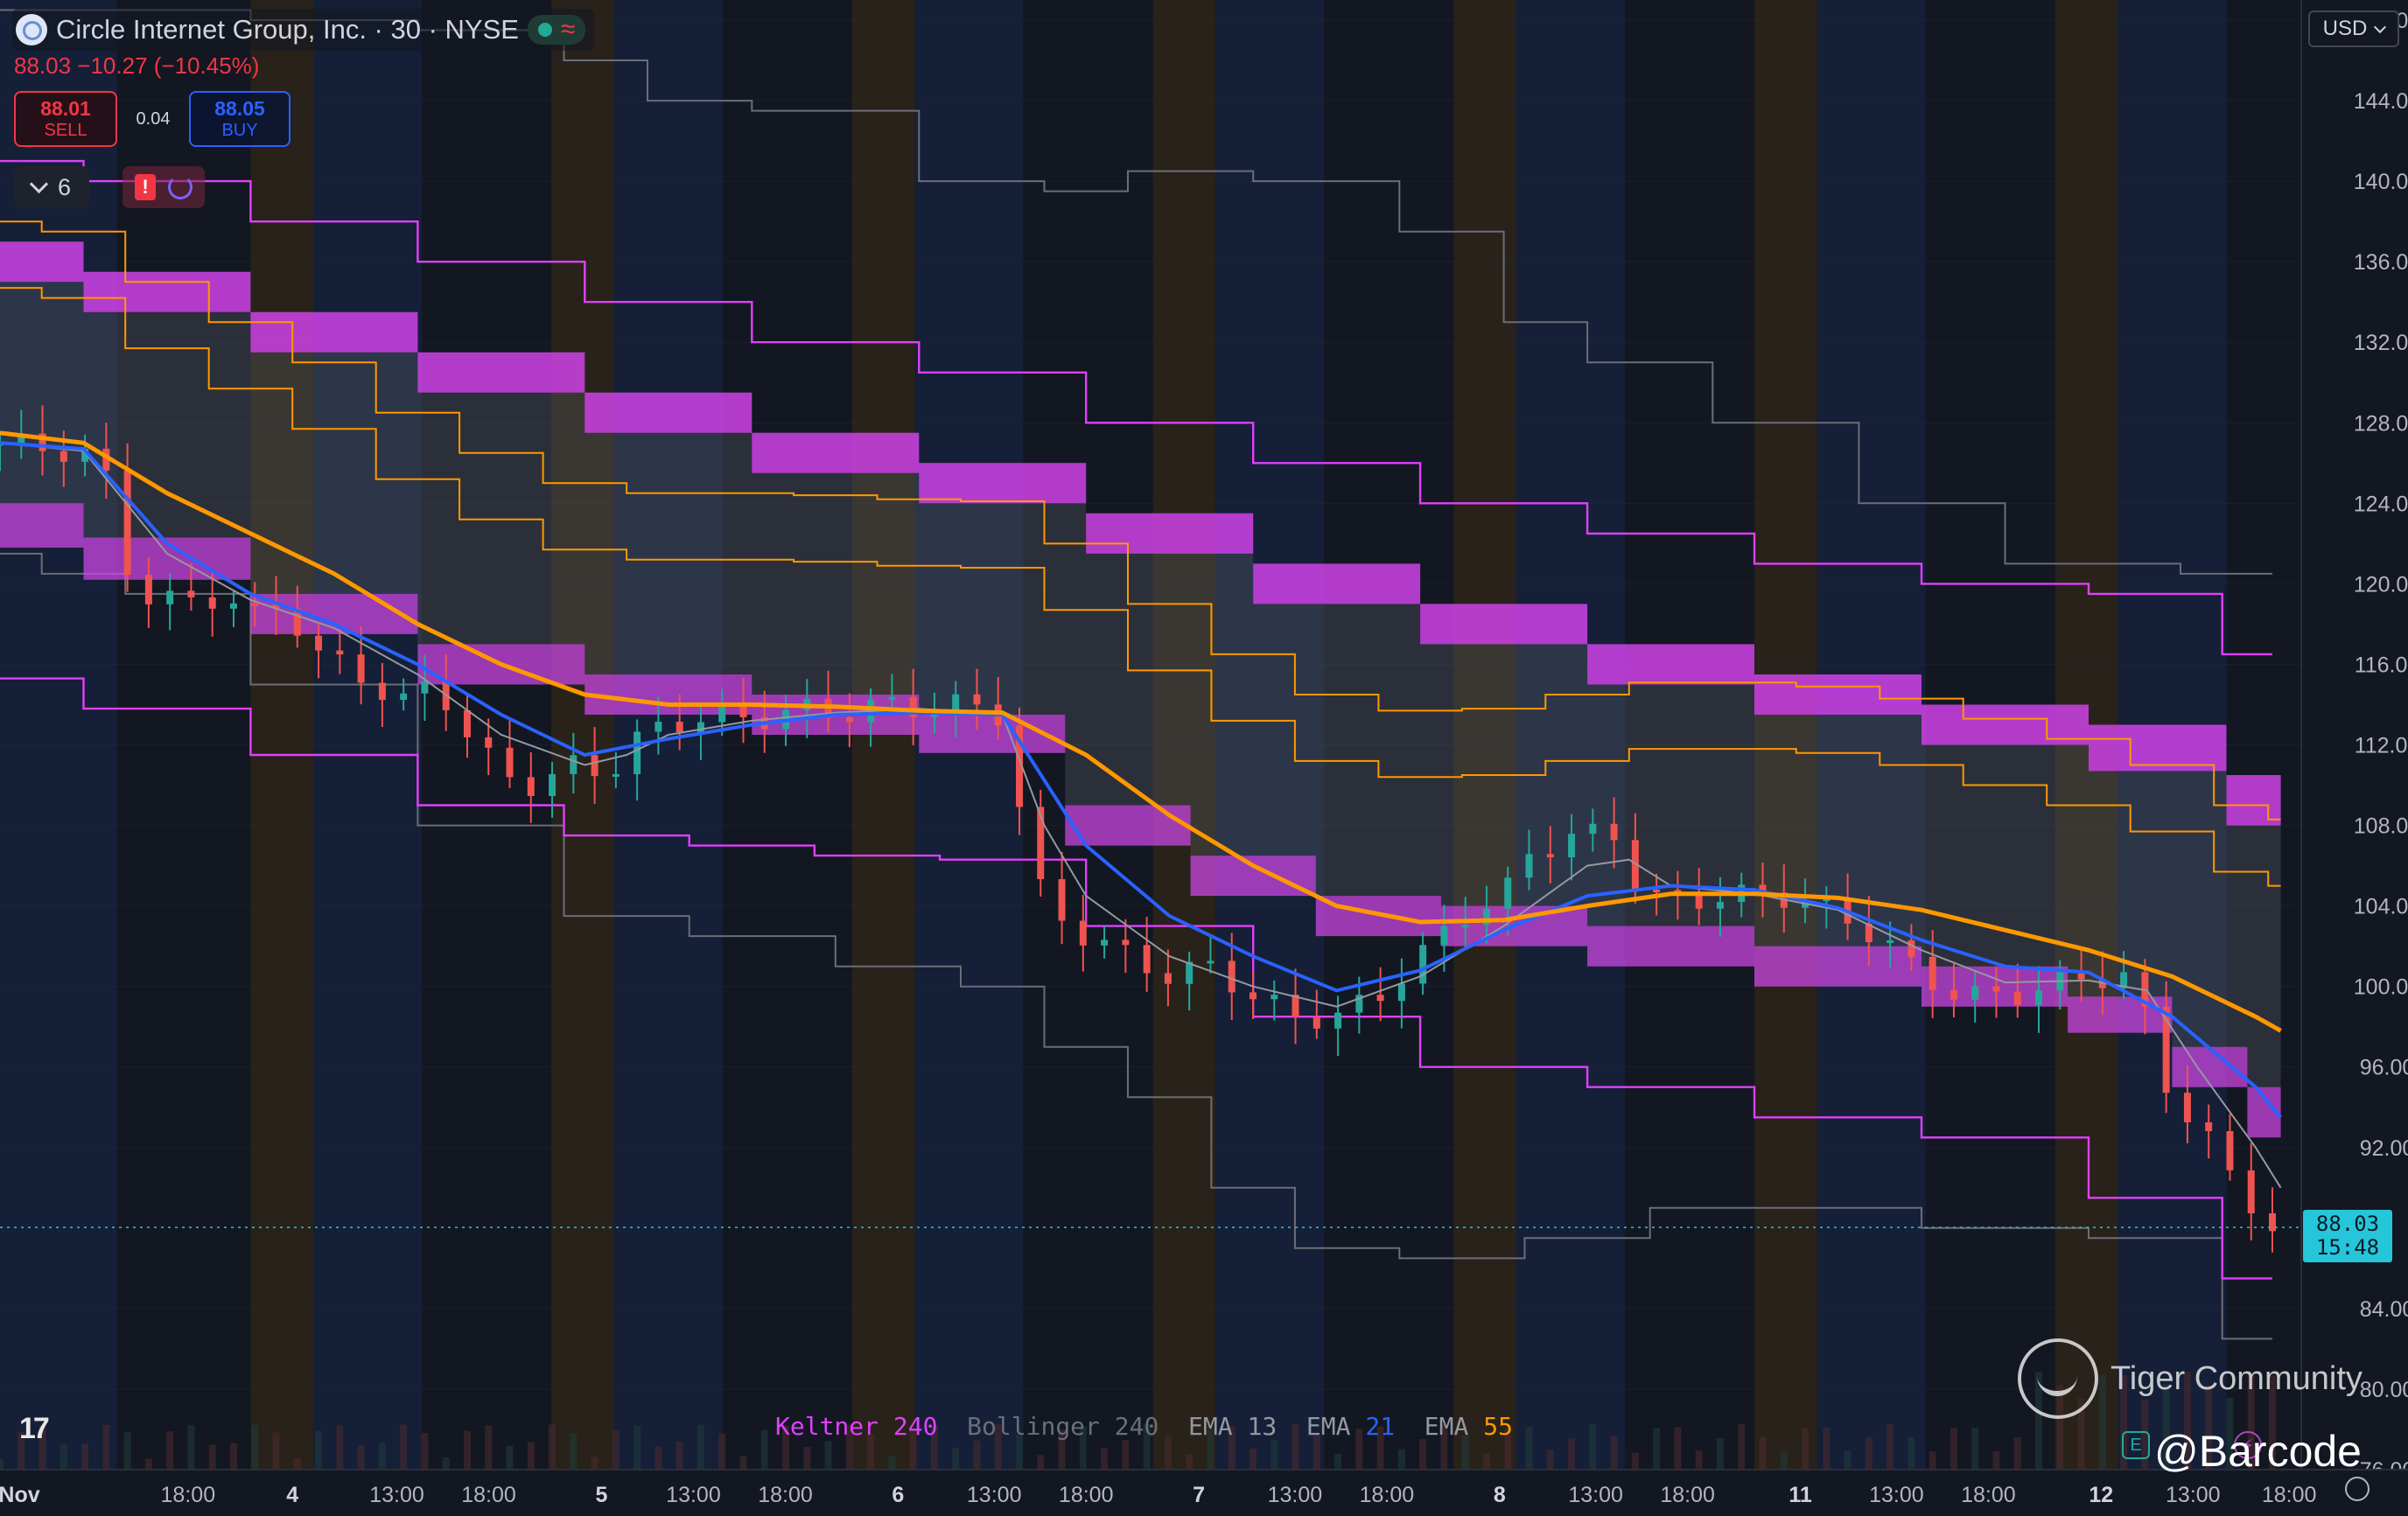 The height and width of the screenshot is (1516, 2408). Describe the element at coordinates (163, 187) in the screenshot. I see `indicator-status-group: !` at that location.